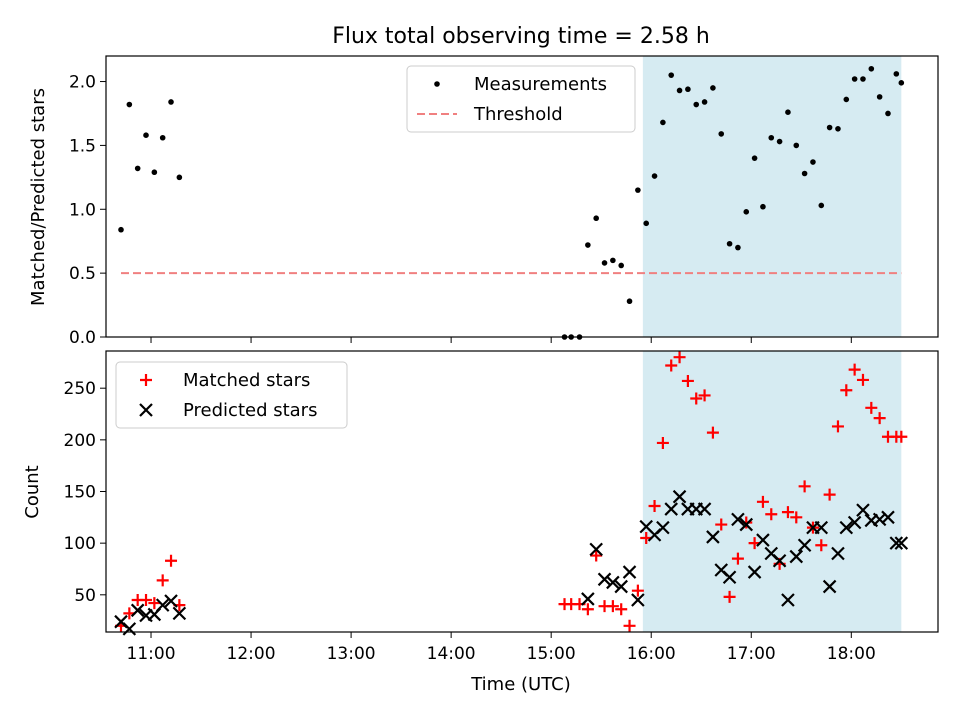 This screenshot has width=960, height=720. What do you see at coordinates (82, 83) in the screenshot?
I see `y-tick-label: 2.0` at bounding box center [82, 83].